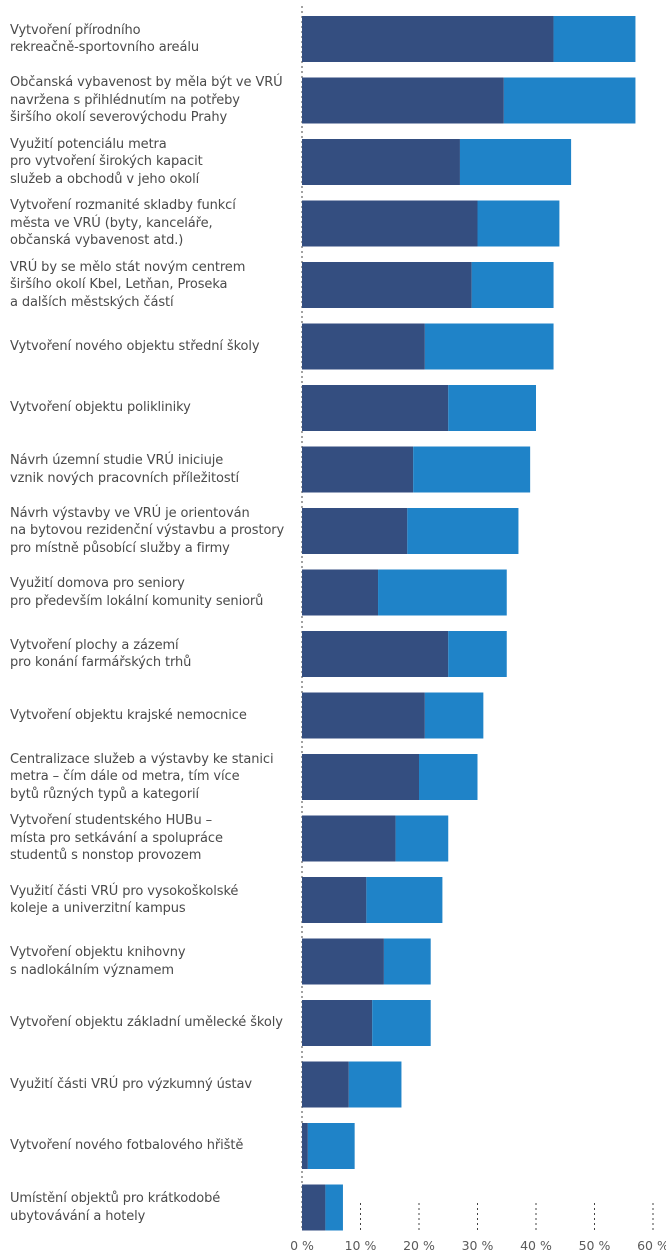 The image size is (666, 1257). Describe the element at coordinates (419, 1245) in the screenshot. I see `x-tick-label-20: 20 %` at that location.